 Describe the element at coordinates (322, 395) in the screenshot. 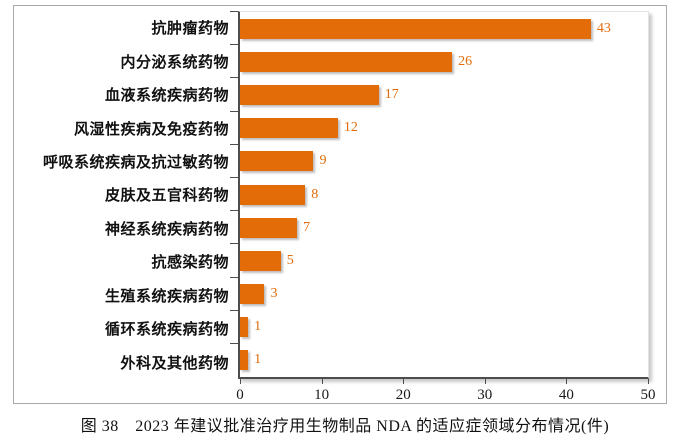

I see `x-axis-tick-label: 10` at that location.